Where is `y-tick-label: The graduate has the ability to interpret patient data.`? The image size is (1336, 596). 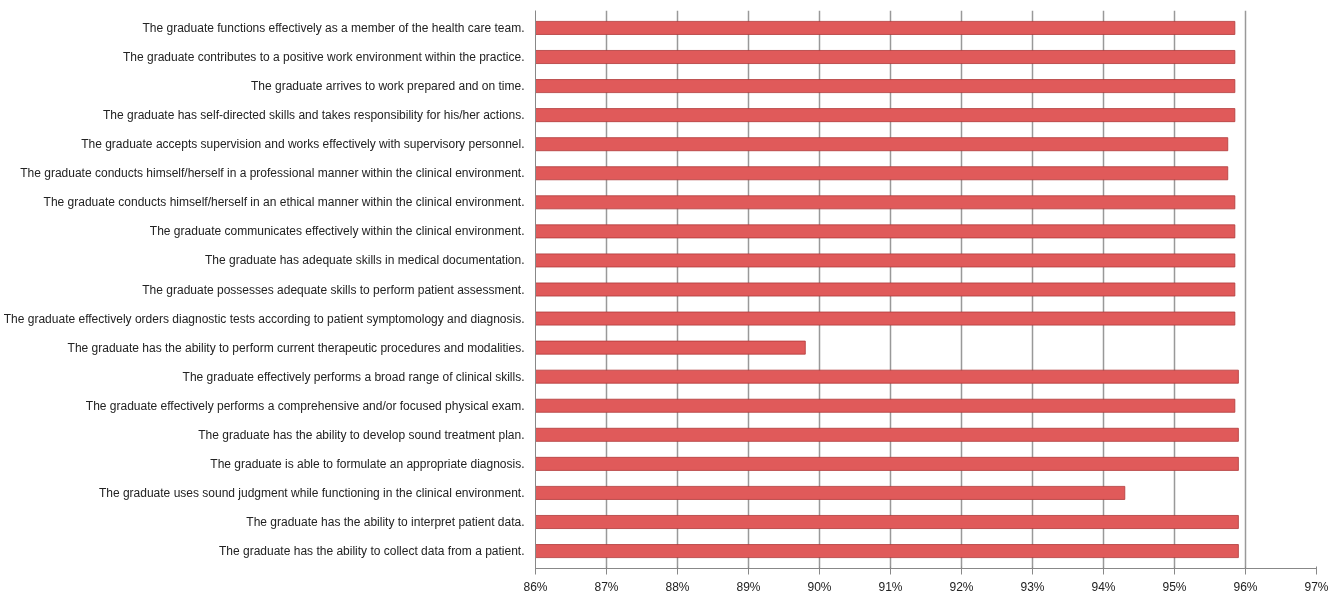
y-tick-label: The graduate has the ability to interpret patient data. is located at coordinates (385, 522).